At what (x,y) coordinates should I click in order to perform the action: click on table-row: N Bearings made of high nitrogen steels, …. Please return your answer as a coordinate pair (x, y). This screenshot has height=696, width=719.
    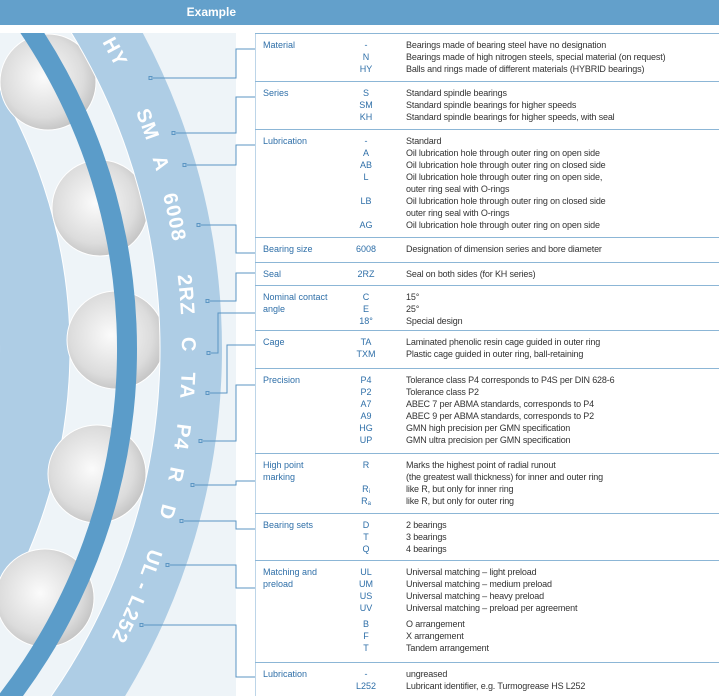
    Looking at the image, I should click on (487, 57).